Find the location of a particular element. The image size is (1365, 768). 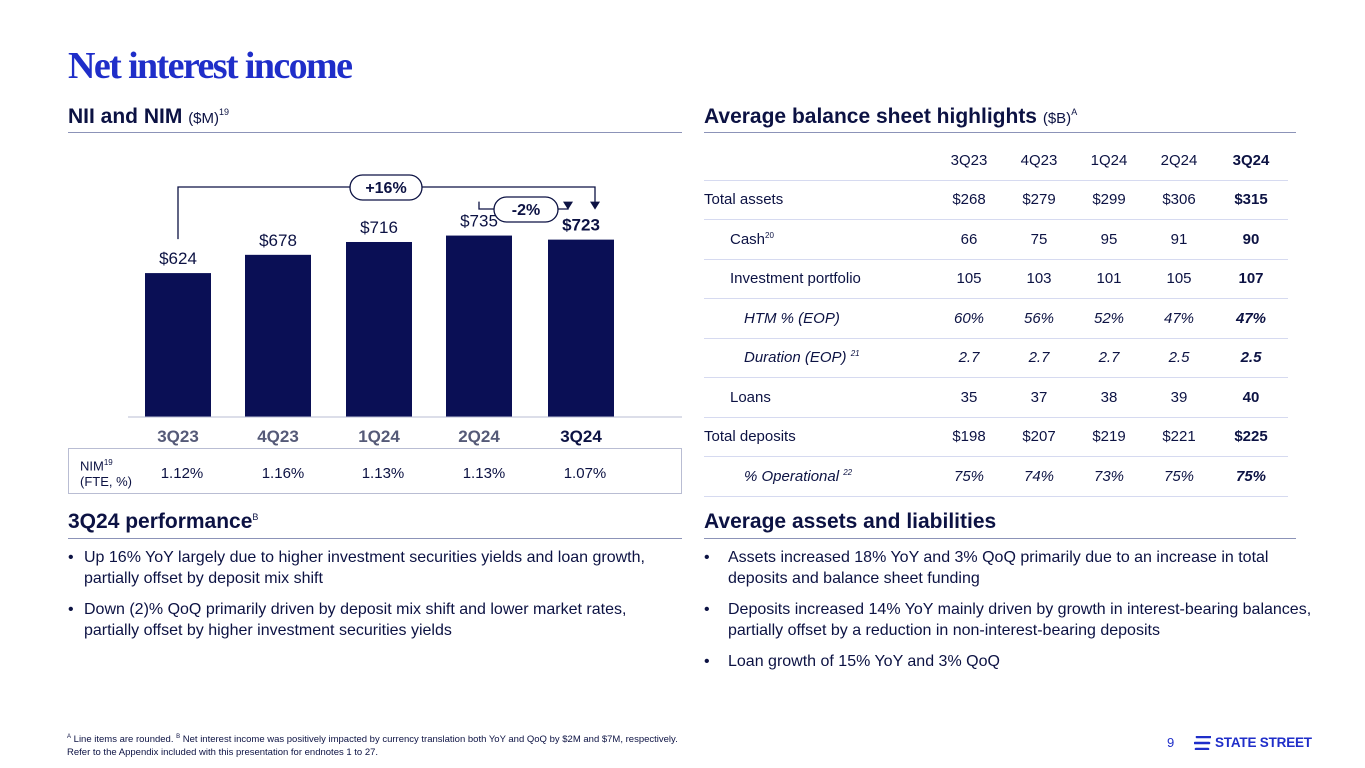

table-cell: $198 is located at coordinates (969, 437).